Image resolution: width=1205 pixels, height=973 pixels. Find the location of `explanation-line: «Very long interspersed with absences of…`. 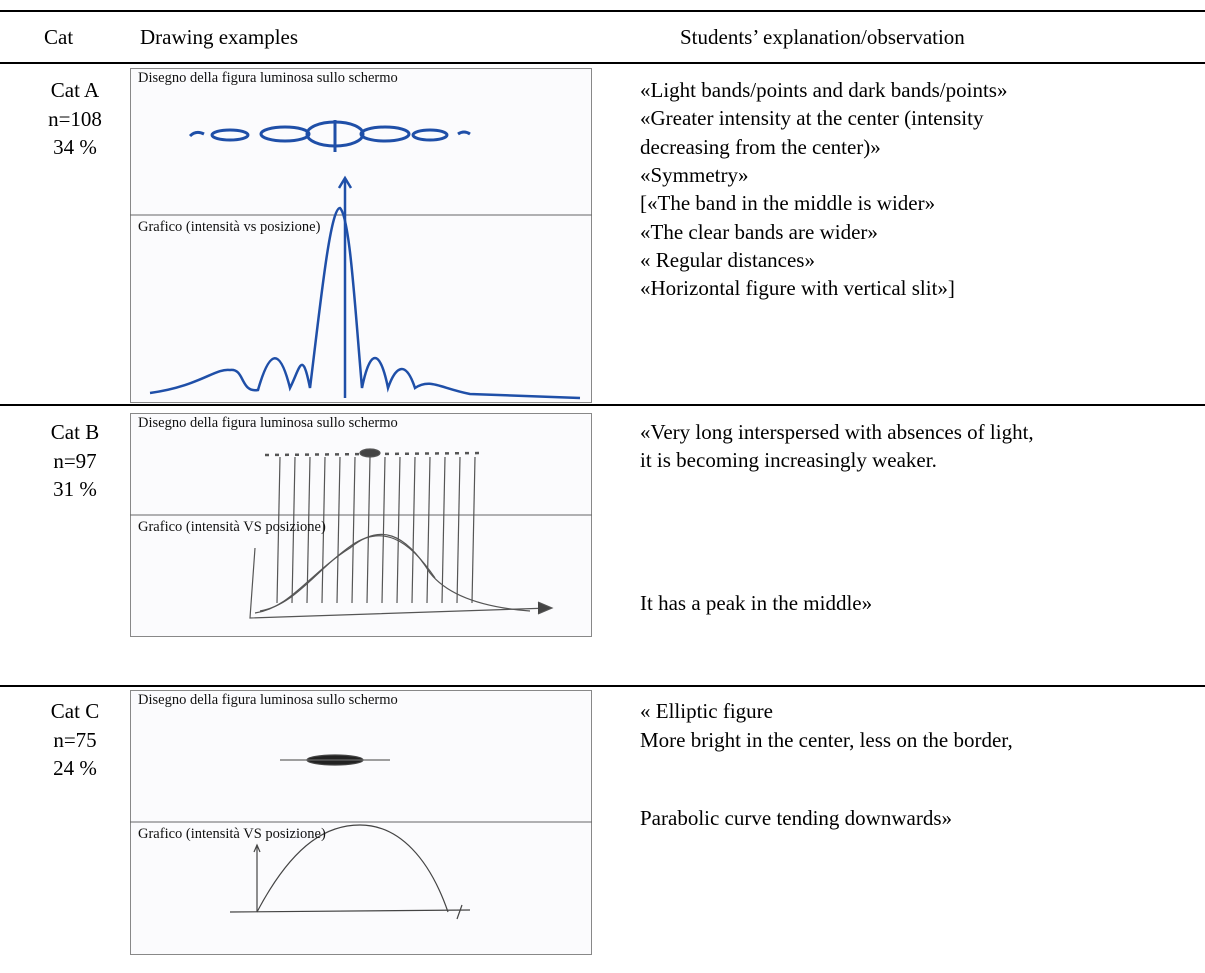

explanation-line: «Very long interspersed with absences of… is located at coordinates (837, 432).